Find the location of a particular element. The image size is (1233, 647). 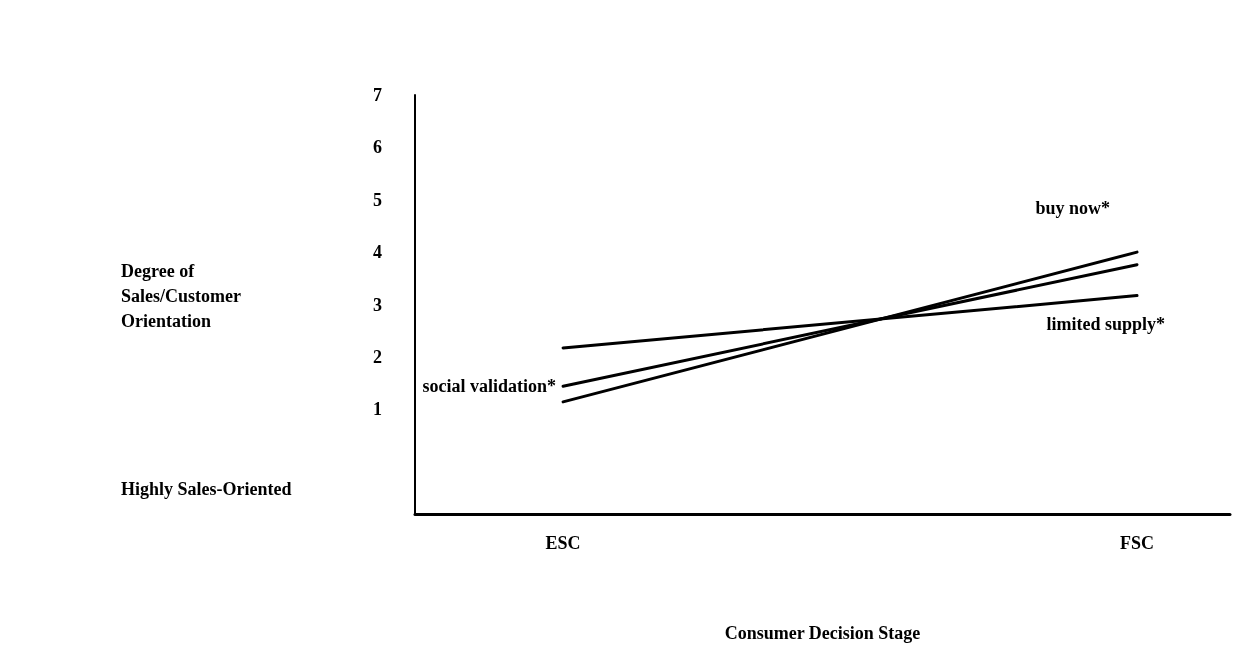

text: Degree of Sales/Customer Orientation is located at coordinates (181, 295).